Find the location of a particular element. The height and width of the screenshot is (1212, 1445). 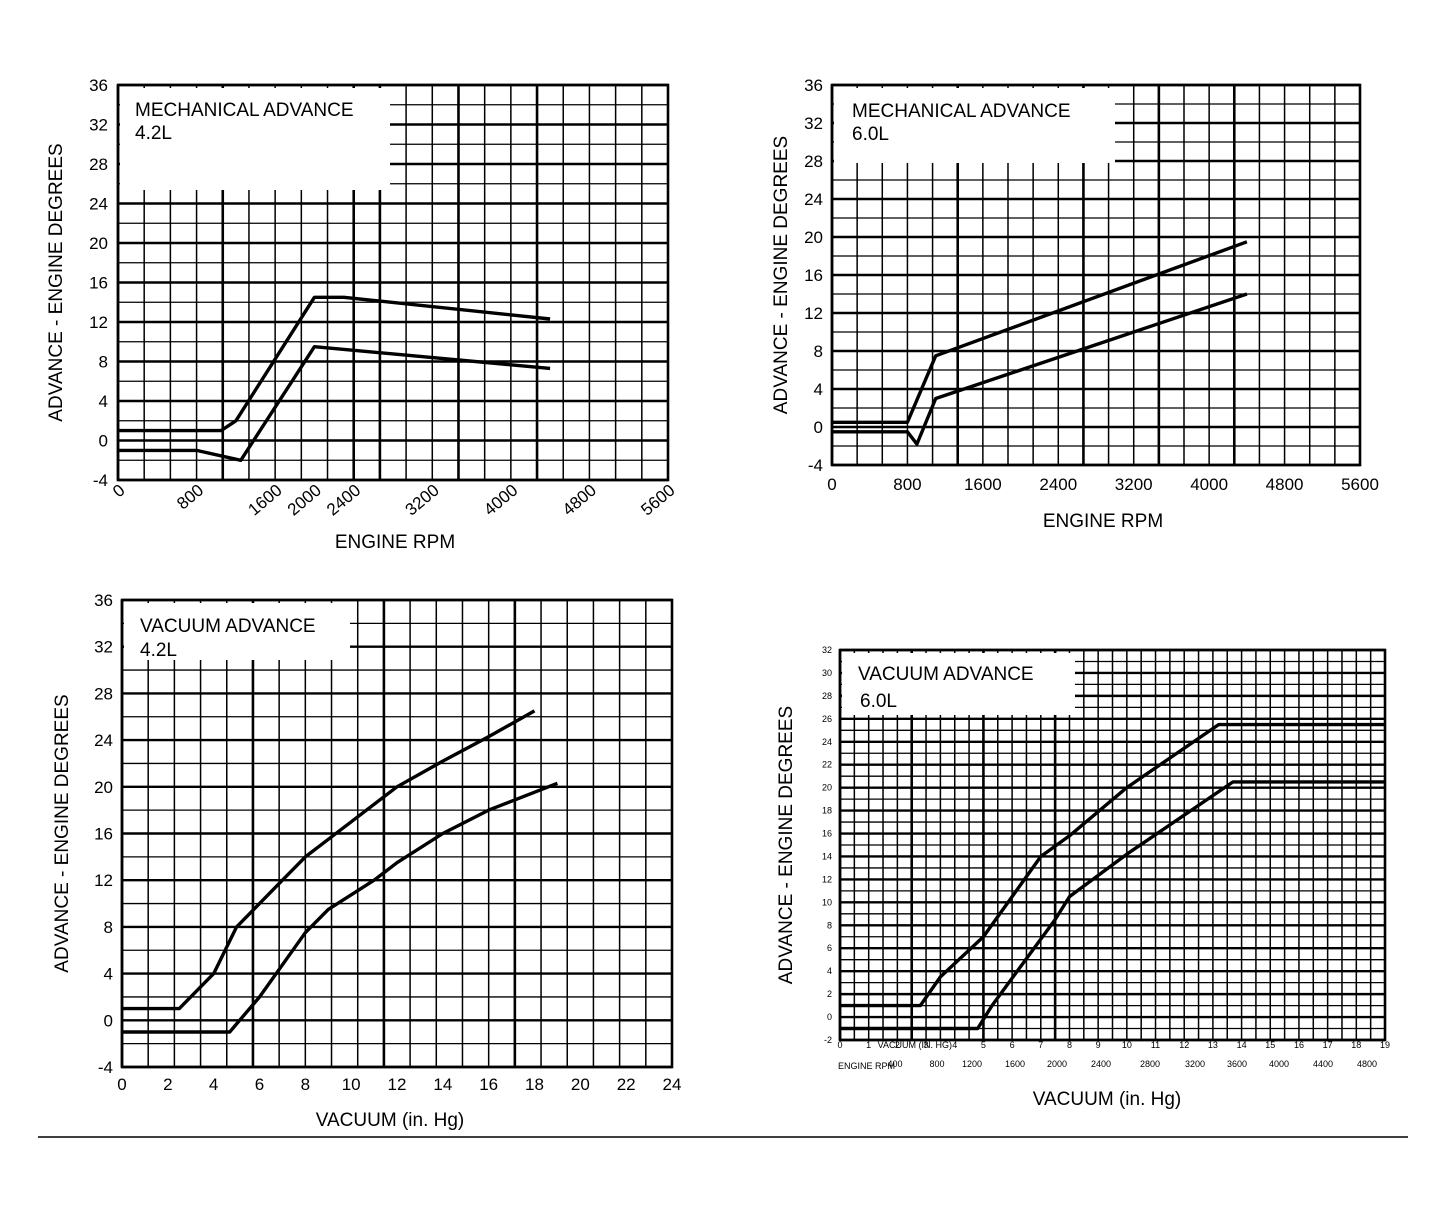

rpm-tick-label: 800 is located at coordinates (936, 1064).